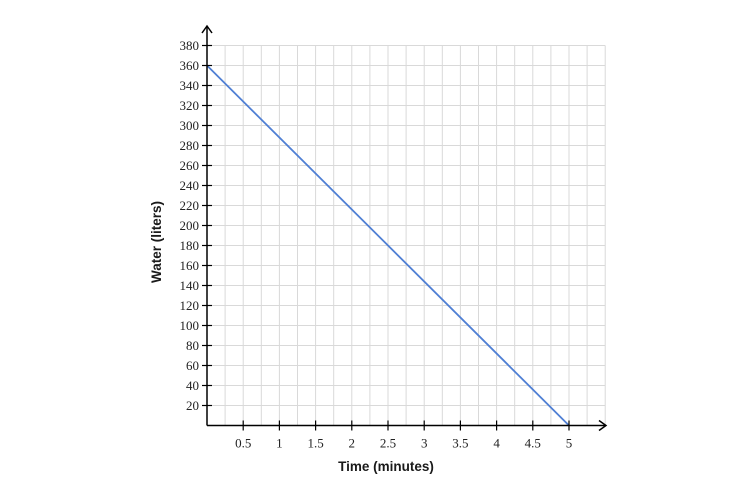 This screenshot has width=742, height=488. Describe the element at coordinates (190, 165) in the screenshot. I see `y-tick-label: 260` at that location.